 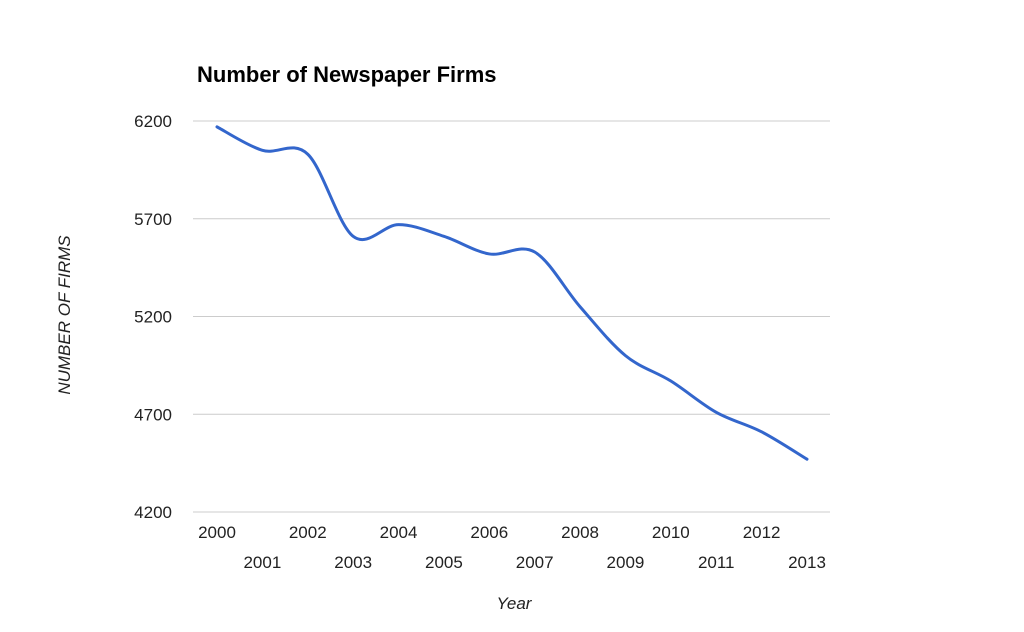 I want to click on x-tick-label: 2011, so click(x=716, y=562).